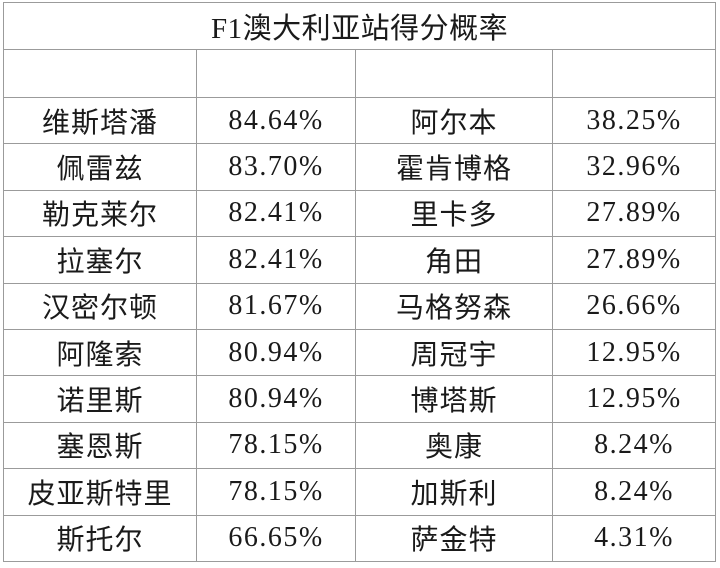 Image resolution: width=720 pixels, height=568 pixels. I want to click on cell-driver-right: 角田, so click(454, 260).